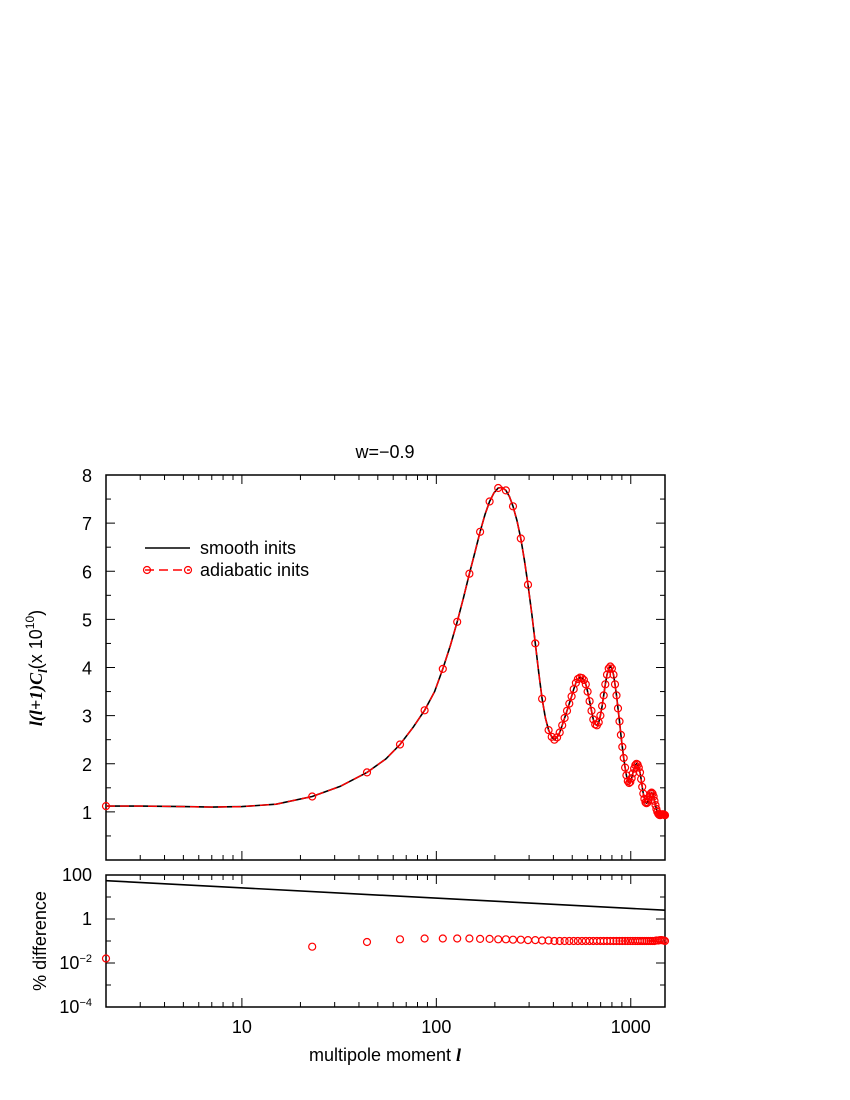  I want to click on bottom-y-tick-label: 10−2, so click(75, 963).